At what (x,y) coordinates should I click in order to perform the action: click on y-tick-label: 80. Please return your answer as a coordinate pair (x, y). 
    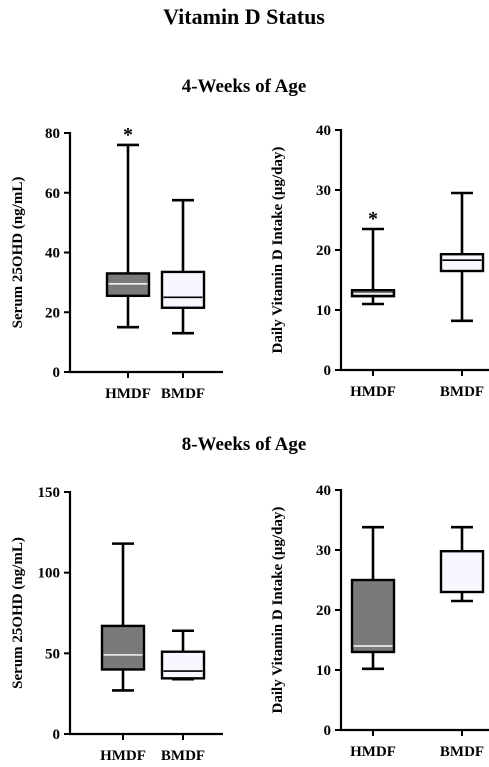
    Looking at the image, I should click on (52, 134).